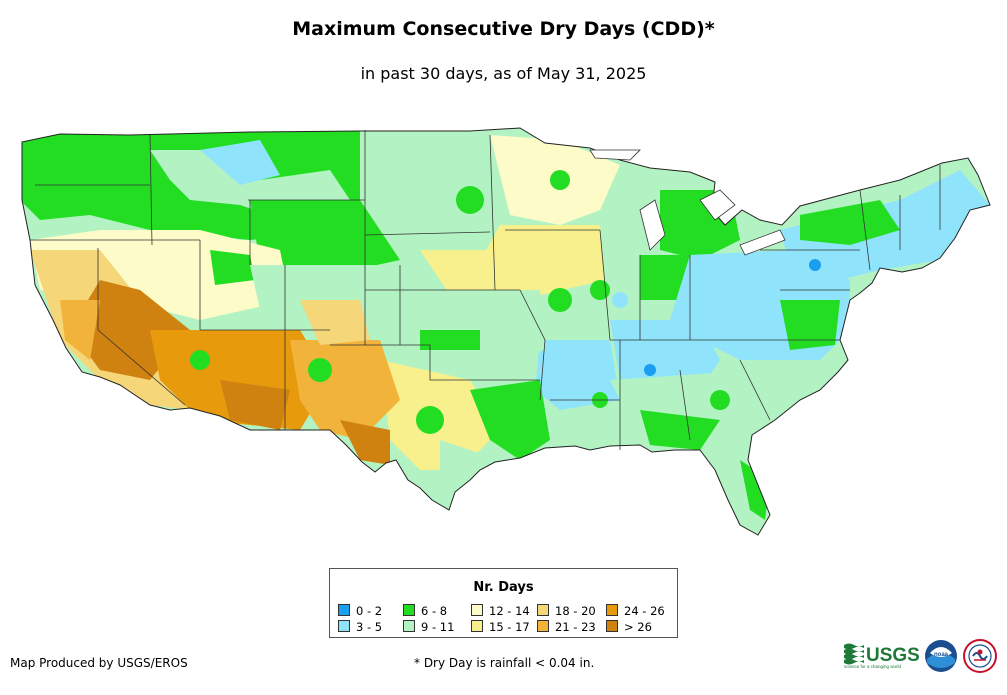  What do you see at coordinates (428, 627) in the screenshot?
I see `legend-item-9-11: 9 - 11` at bounding box center [428, 627].